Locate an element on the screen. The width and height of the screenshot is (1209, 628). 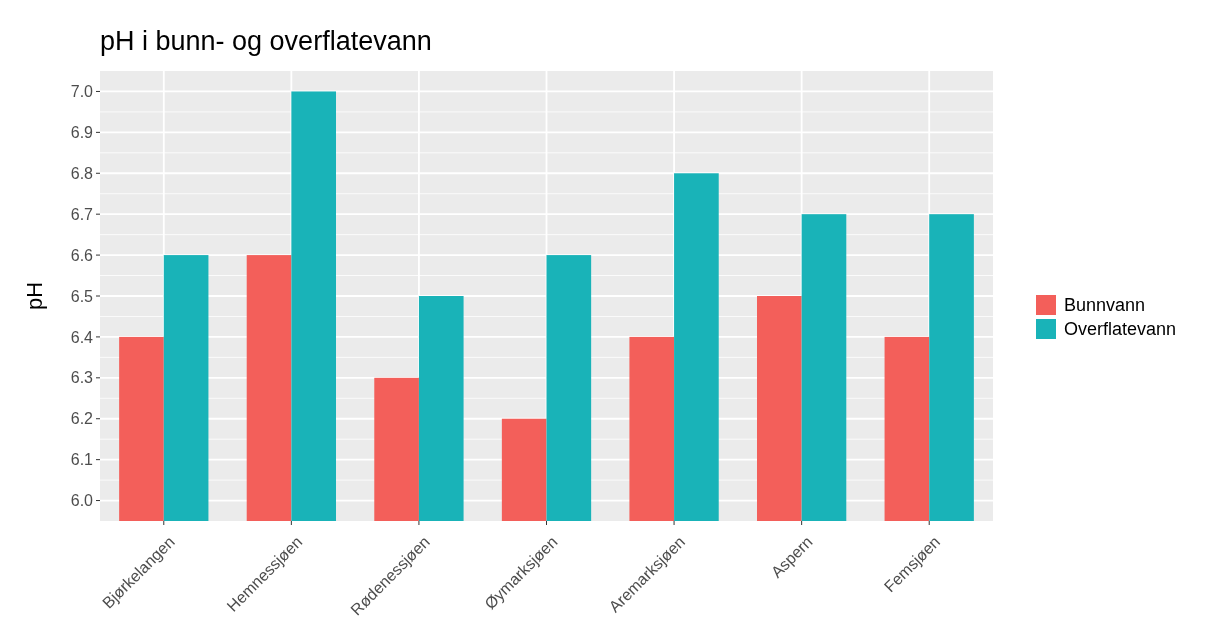
y-tick-label: 6.9 is located at coordinates (82, 132).